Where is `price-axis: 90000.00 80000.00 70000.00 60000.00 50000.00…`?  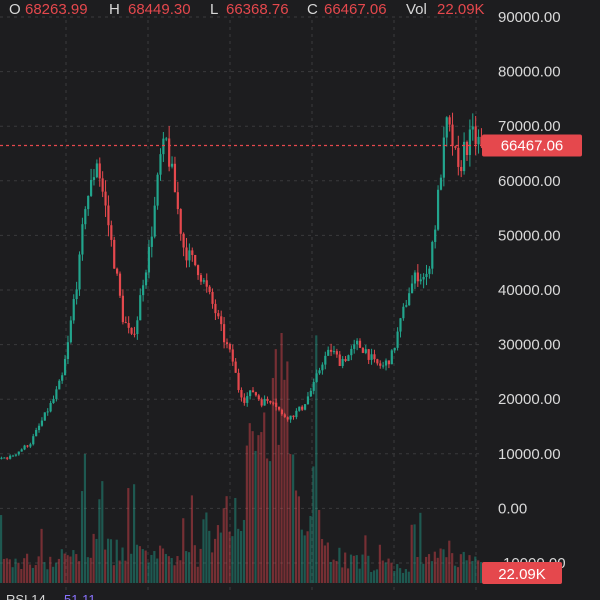
price-axis: 90000.00 80000.00 70000.00 60000.00 50000.00… is located at coordinates (532, 290).